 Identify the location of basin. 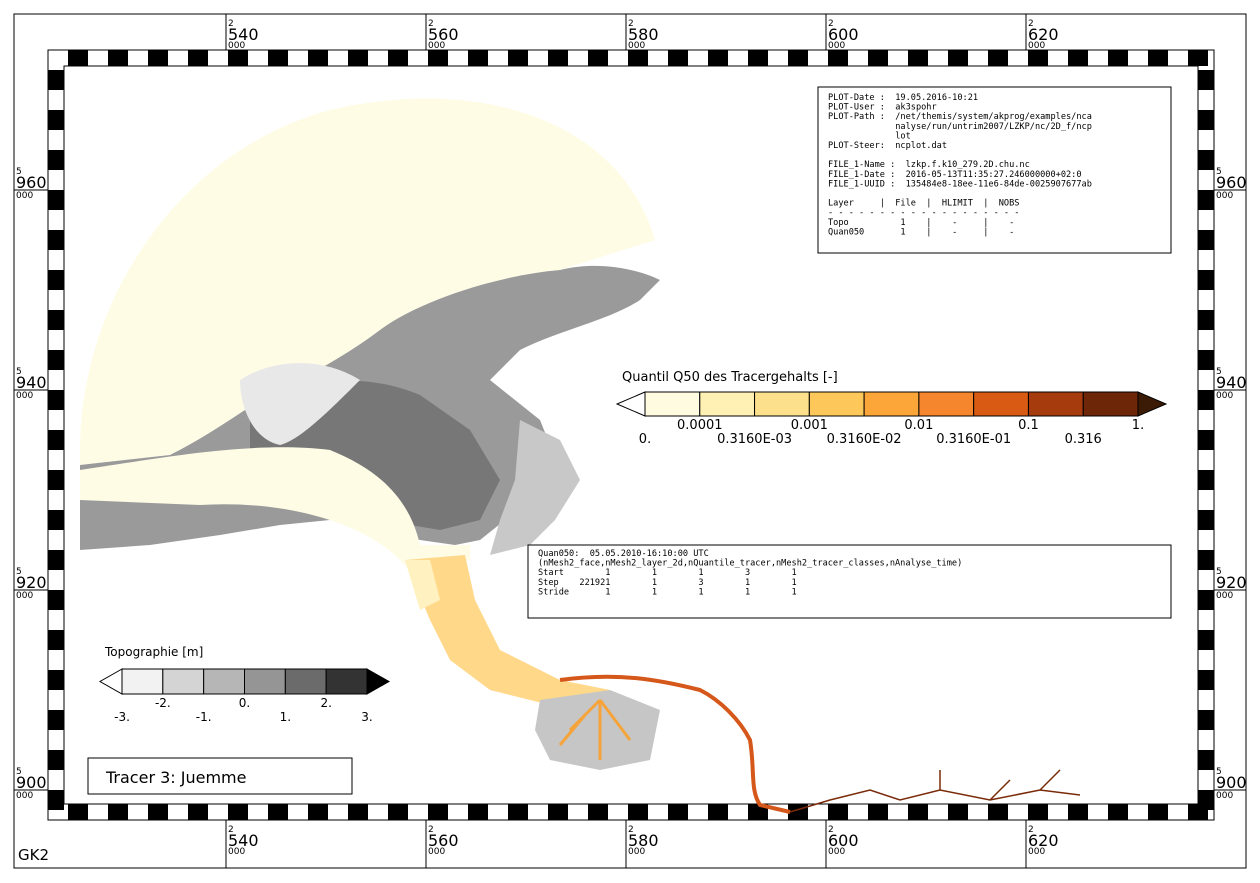
(597, 730).